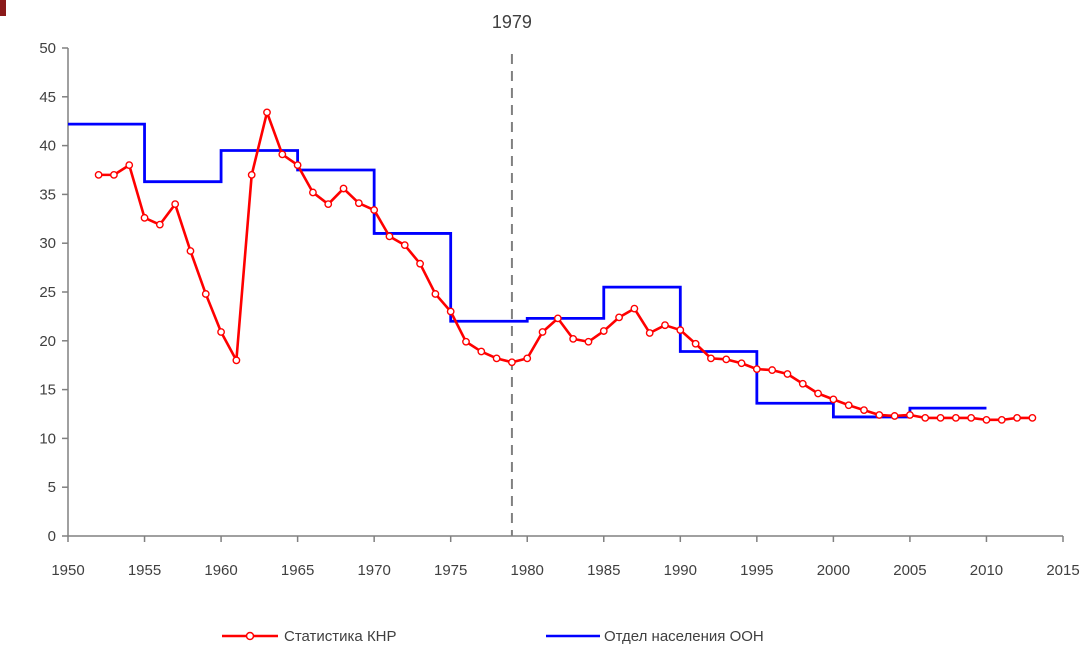 The image size is (1091, 649). Describe the element at coordinates (756, 570) in the screenshot. I see `x-tick-label: 1995` at that location.